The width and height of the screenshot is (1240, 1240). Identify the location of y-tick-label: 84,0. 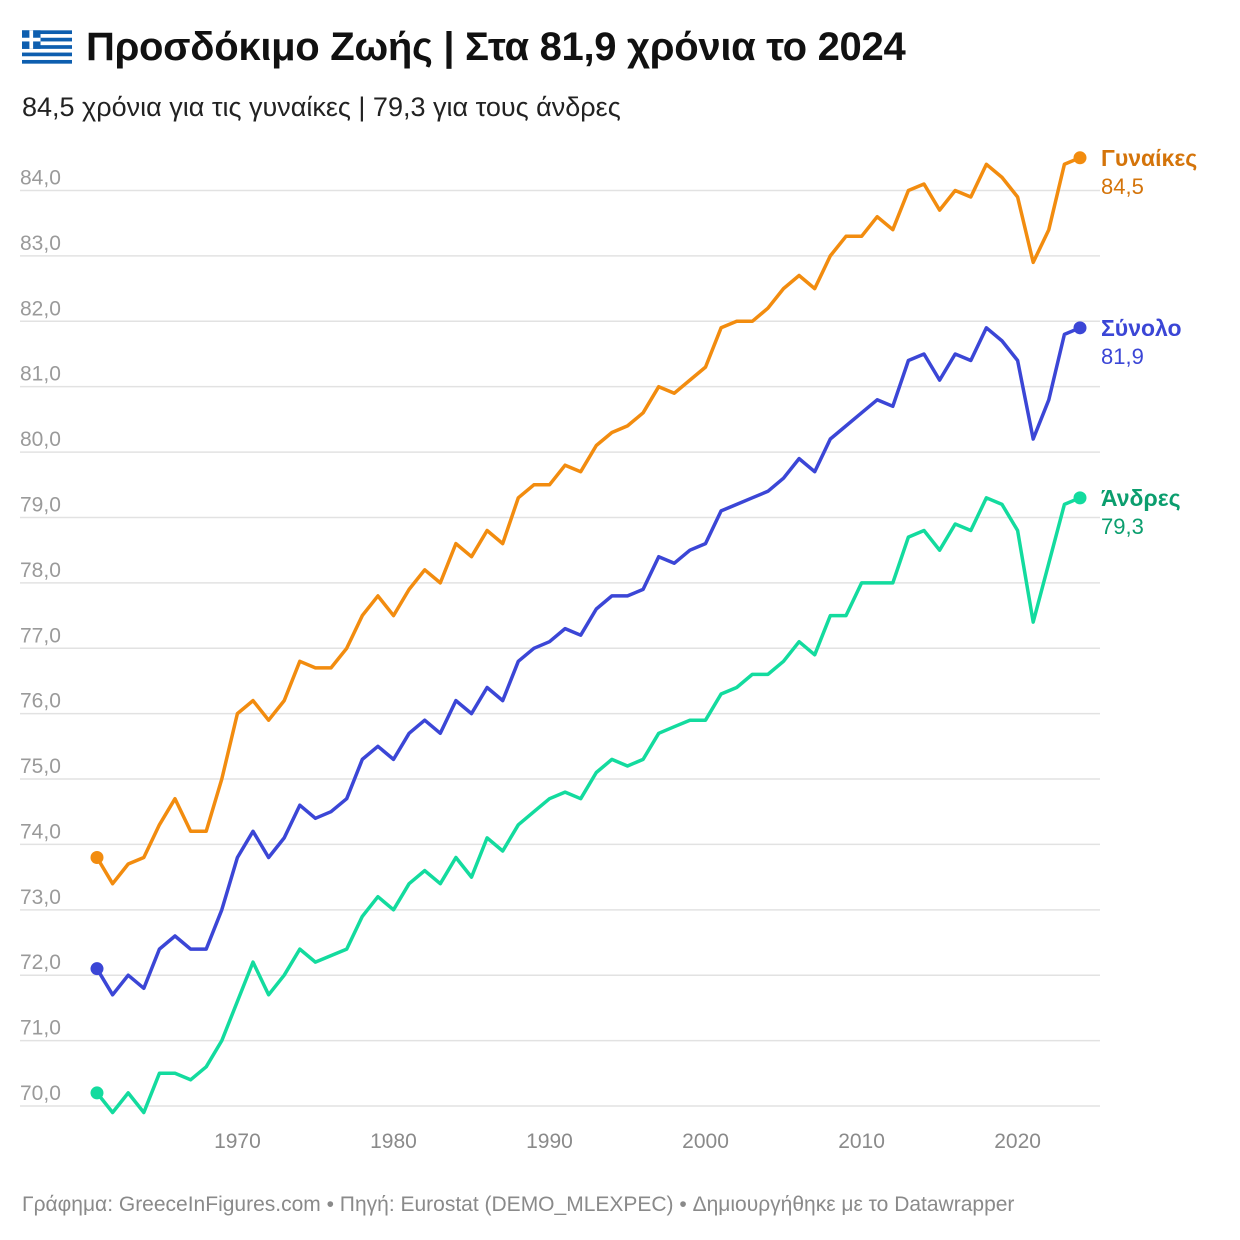
(40, 178).